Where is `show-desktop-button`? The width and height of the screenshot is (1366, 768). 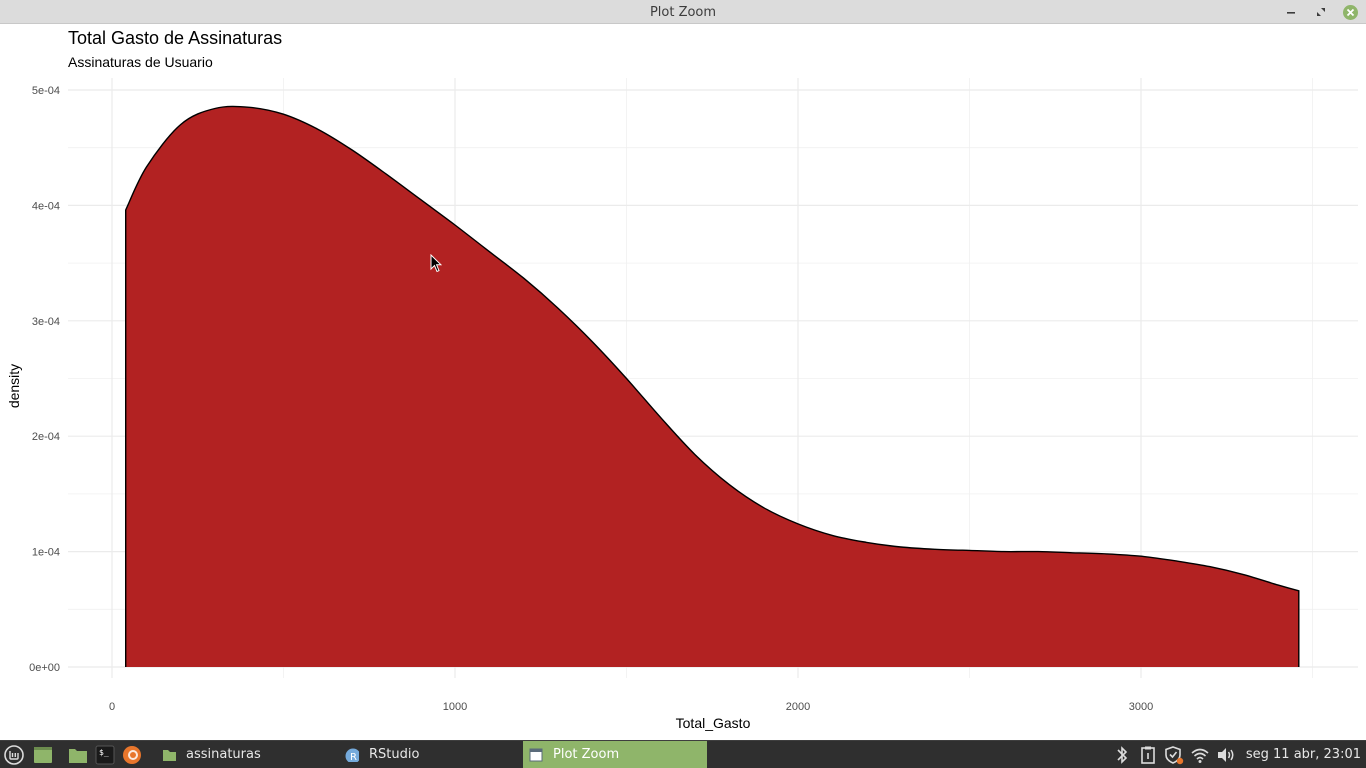
show-desktop-button is located at coordinates (43, 755).